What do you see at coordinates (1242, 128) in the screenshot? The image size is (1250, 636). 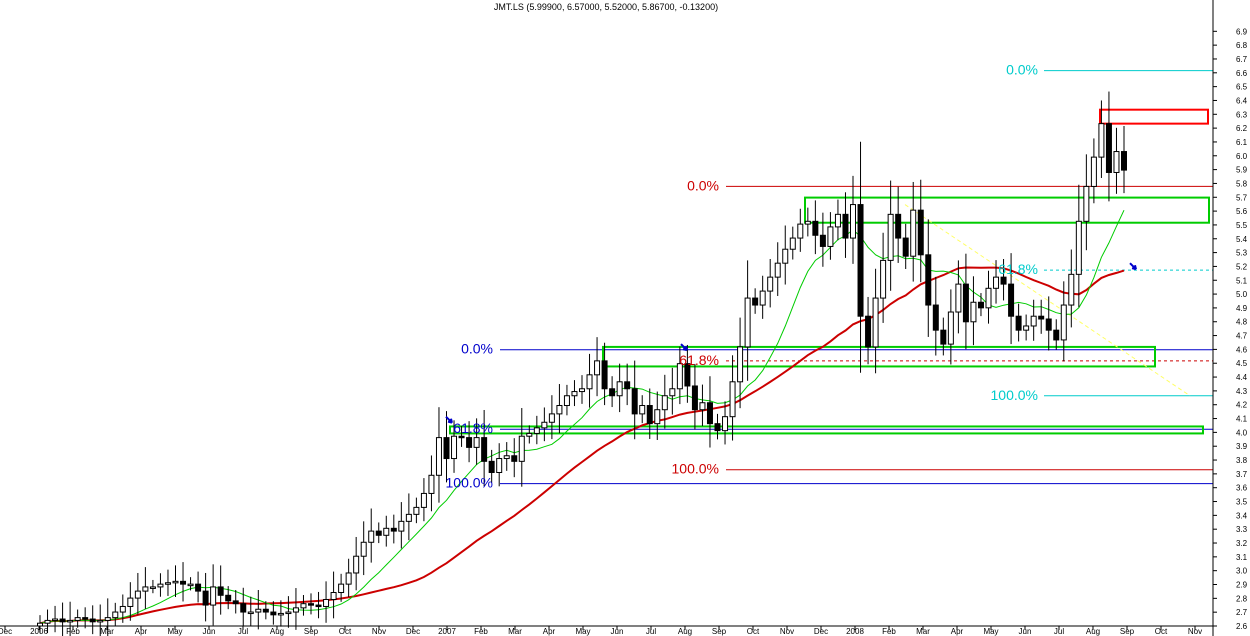 I see `y-tick-label: 6.2` at bounding box center [1242, 128].